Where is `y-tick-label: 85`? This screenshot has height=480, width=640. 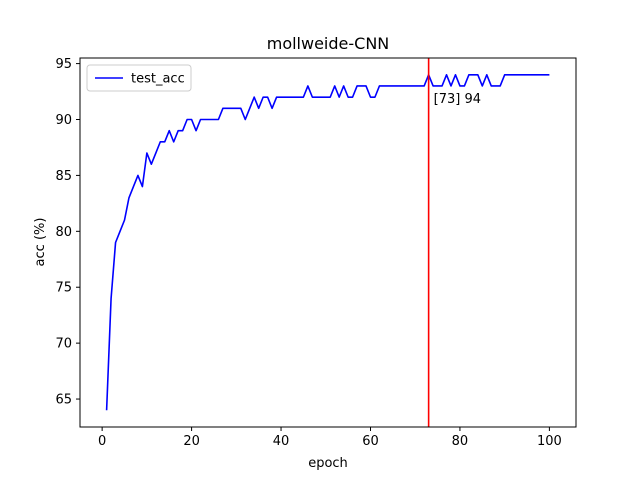 y-tick-label: 85 is located at coordinates (63, 176).